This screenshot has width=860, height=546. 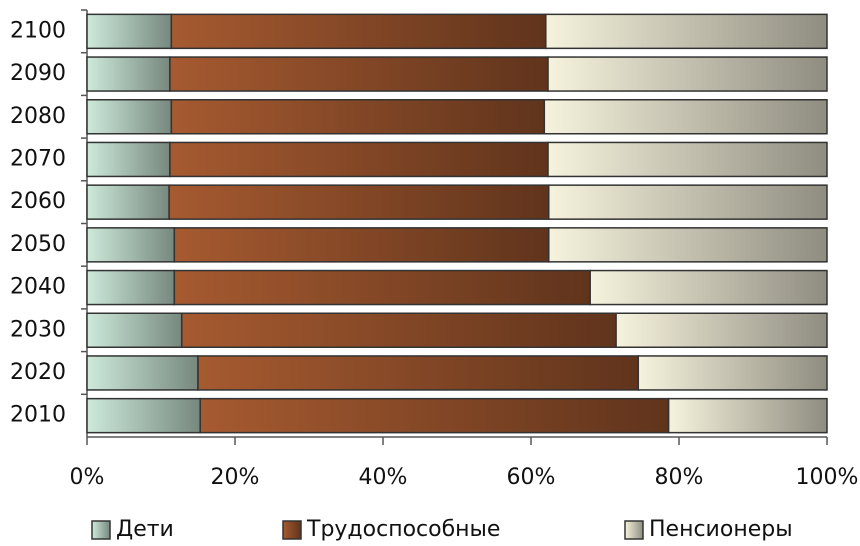 What do you see at coordinates (38, 73) in the screenshot?
I see `y-tick-label: 2090` at bounding box center [38, 73].